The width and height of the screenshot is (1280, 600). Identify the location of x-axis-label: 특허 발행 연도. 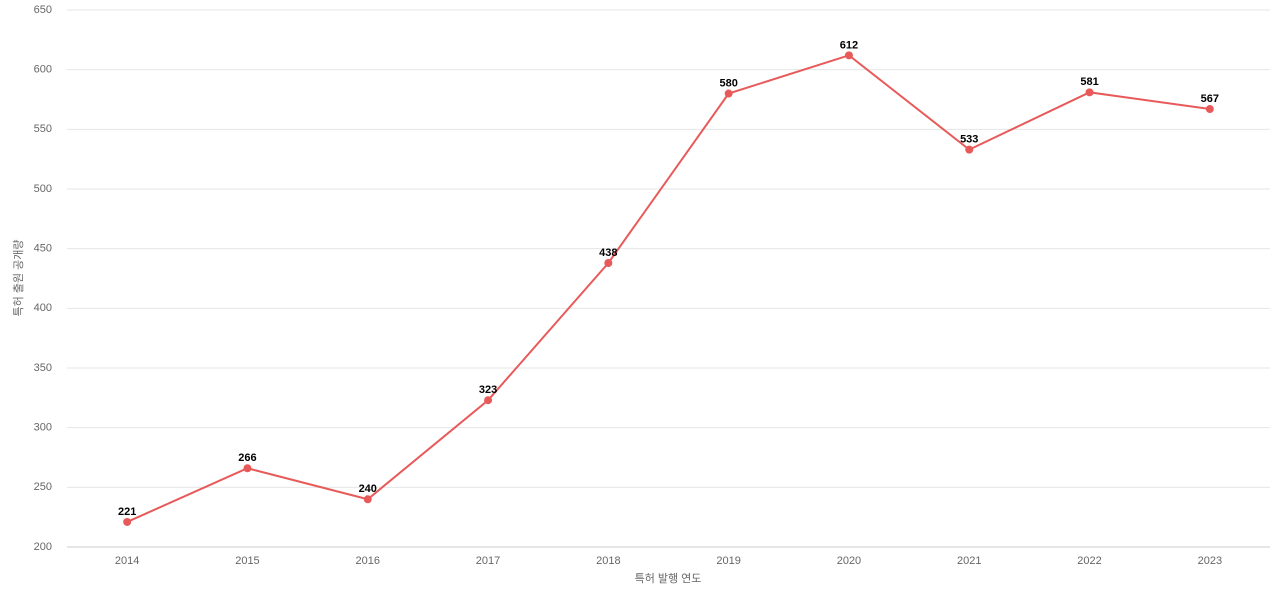
(668, 578).